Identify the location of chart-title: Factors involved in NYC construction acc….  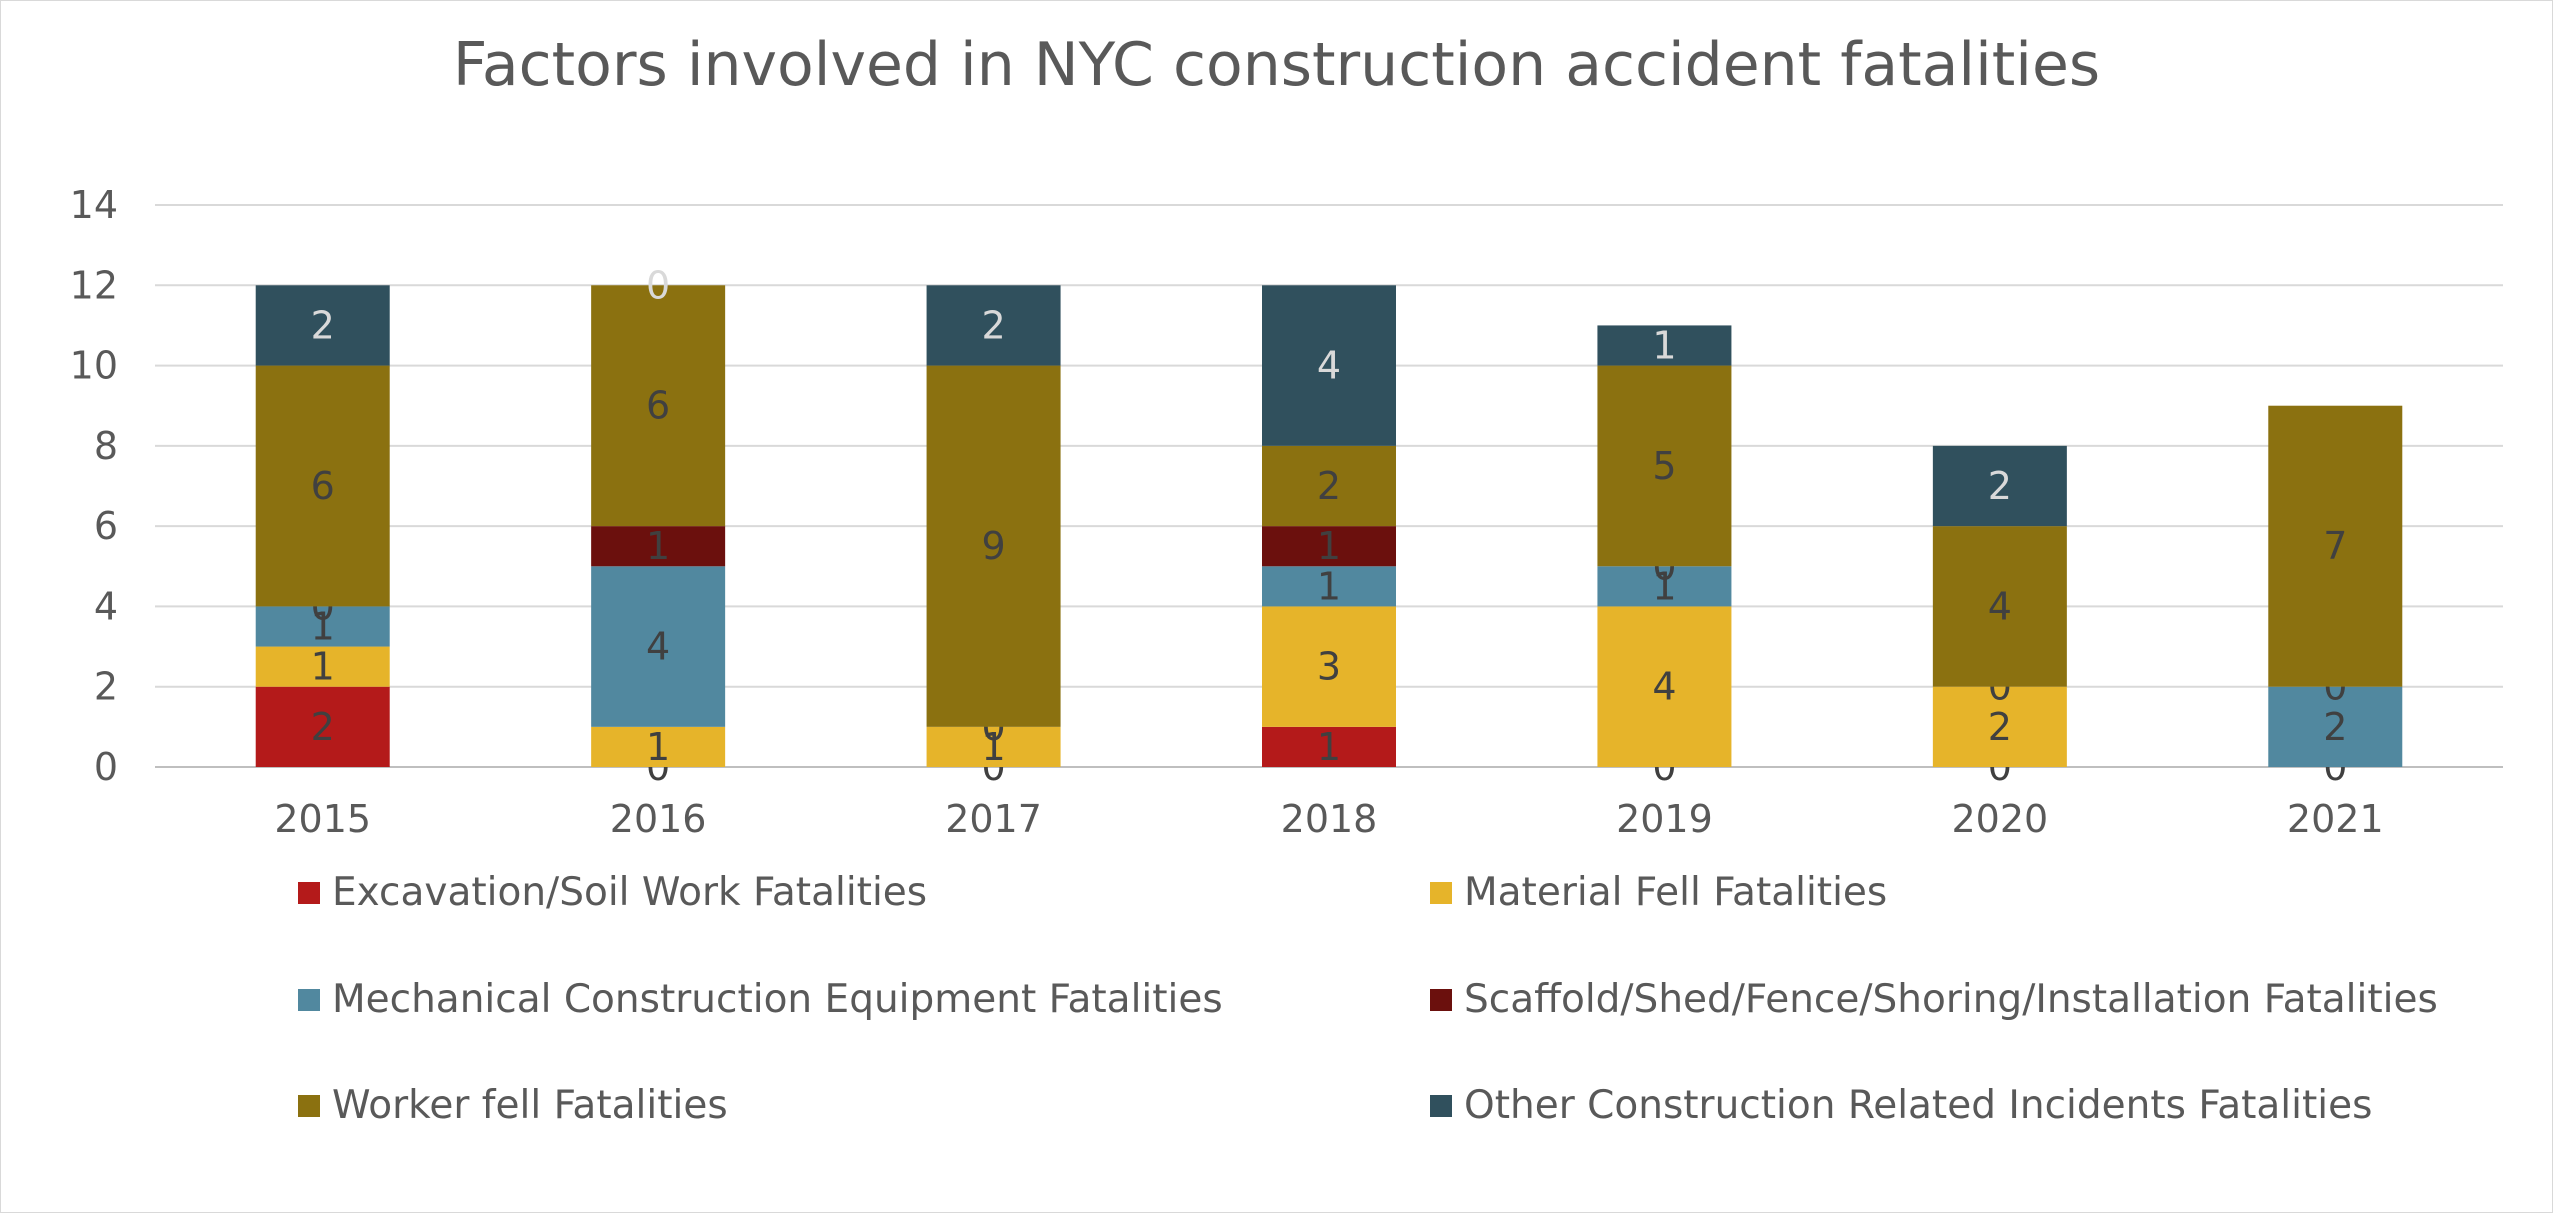
(1276, 65).